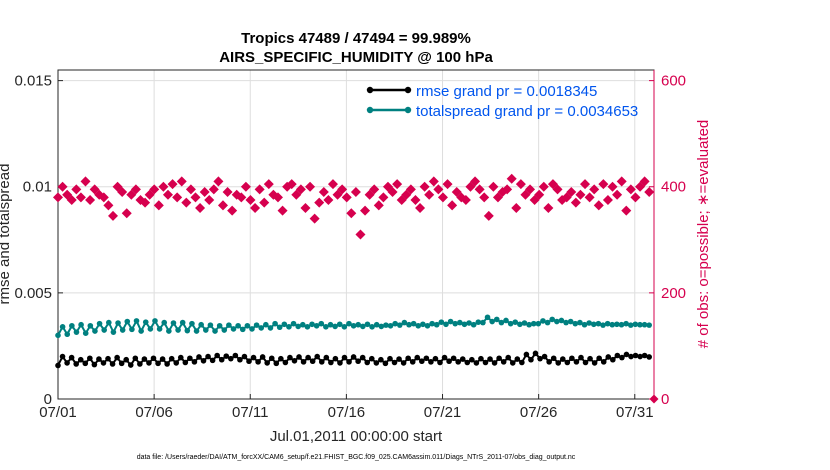 This screenshot has width=830, height=470. Describe the element at coordinates (703, 234) in the screenshot. I see `y2-axis-label: # of obs: o=possible; ∗=evaluated` at that location.